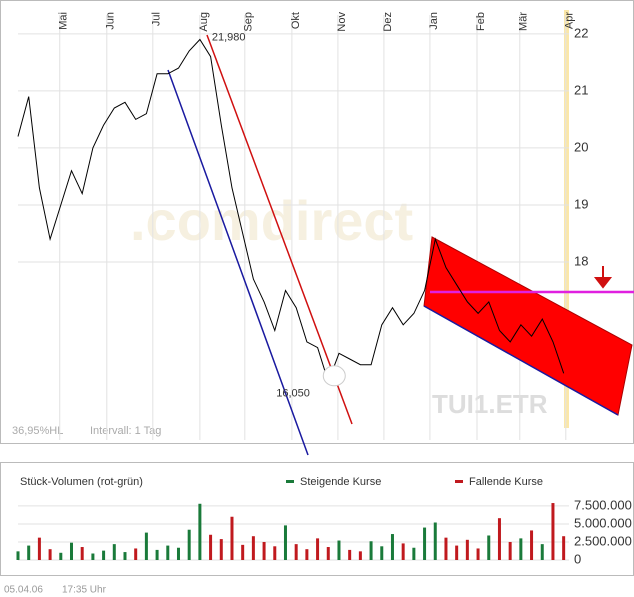 This screenshot has height=597, width=634. What do you see at coordinates (581, 89) in the screenshot?
I see `y-tick-label: 21` at bounding box center [581, 89].